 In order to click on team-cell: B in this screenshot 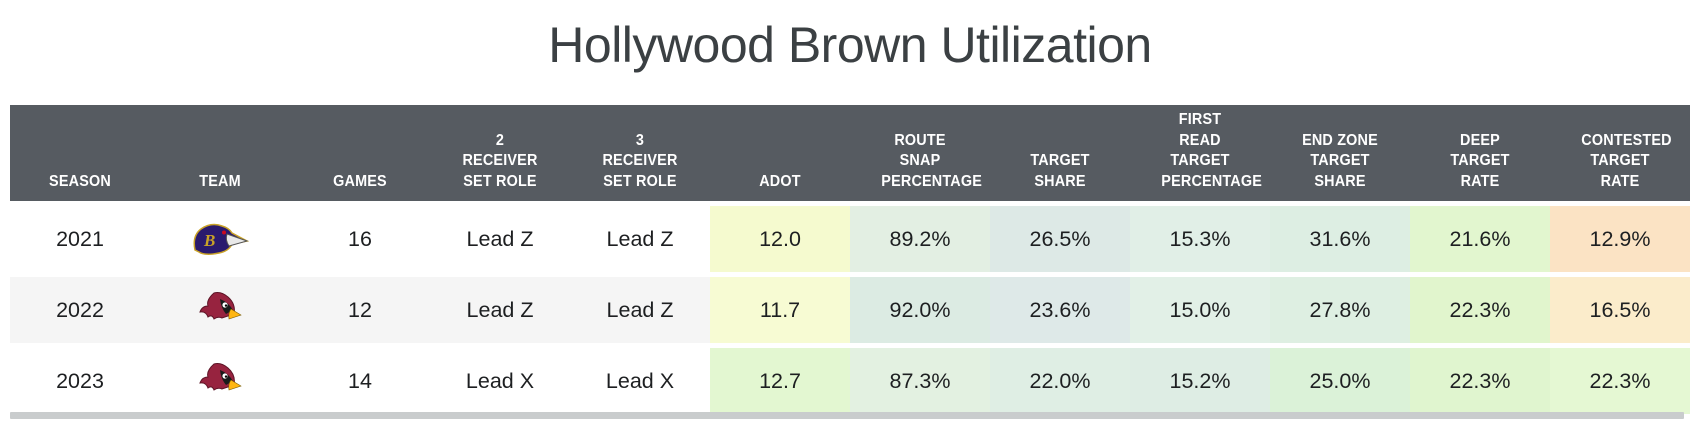, I will do `click(220, 240)`.